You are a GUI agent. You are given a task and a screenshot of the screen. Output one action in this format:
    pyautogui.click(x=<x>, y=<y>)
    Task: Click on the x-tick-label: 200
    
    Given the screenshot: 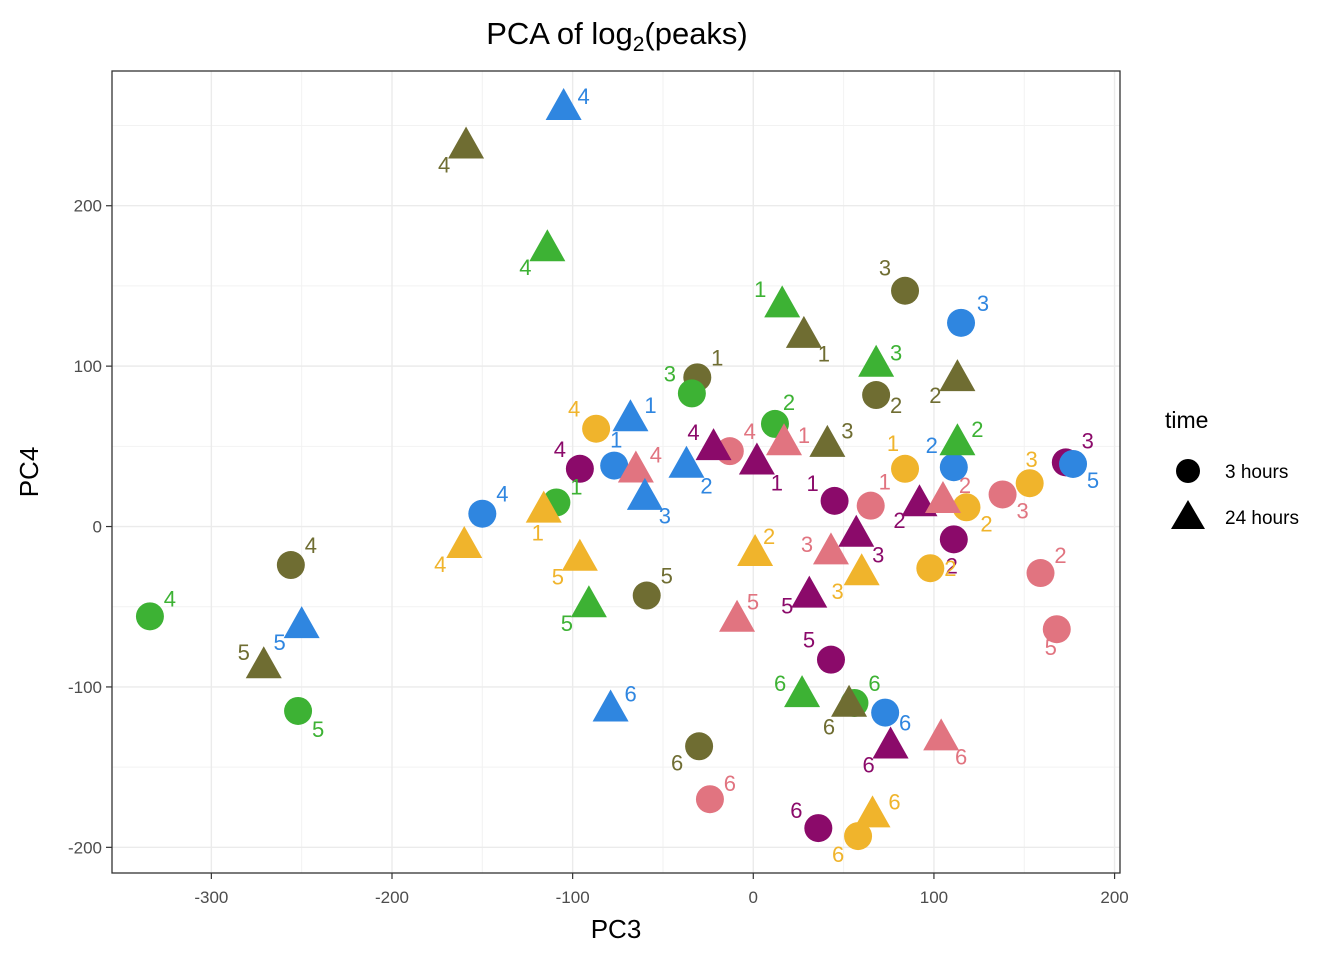 What is the action you would take?
    pyautogui.click(x=1114, y=897)
    